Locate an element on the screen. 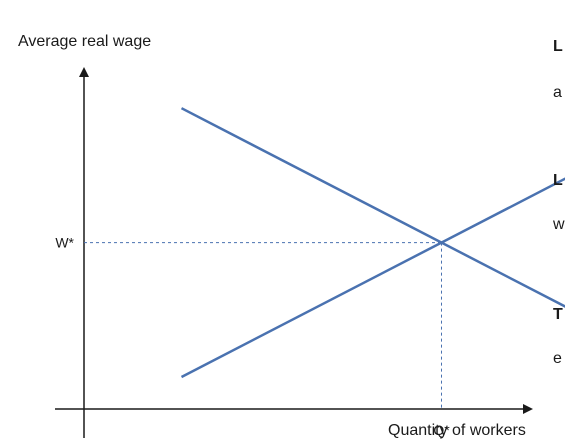 The width and height of the screenshot is (565, 446). side-text-fragment: w is located at coordinates (559, 224).